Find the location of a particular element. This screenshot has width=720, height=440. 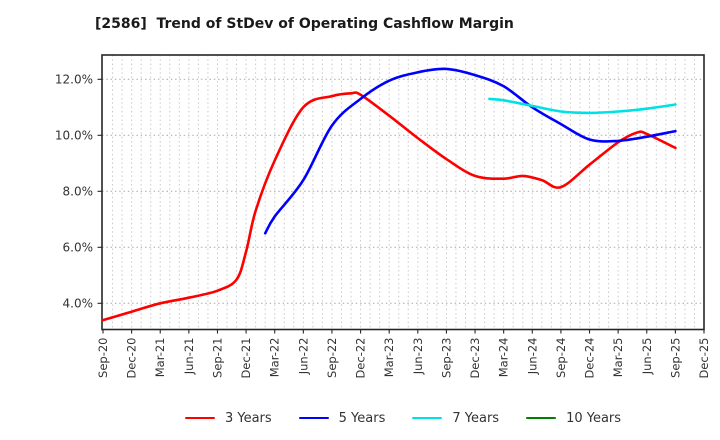

x-tick-label: Sep-20 is located at coordinates (103, 358).